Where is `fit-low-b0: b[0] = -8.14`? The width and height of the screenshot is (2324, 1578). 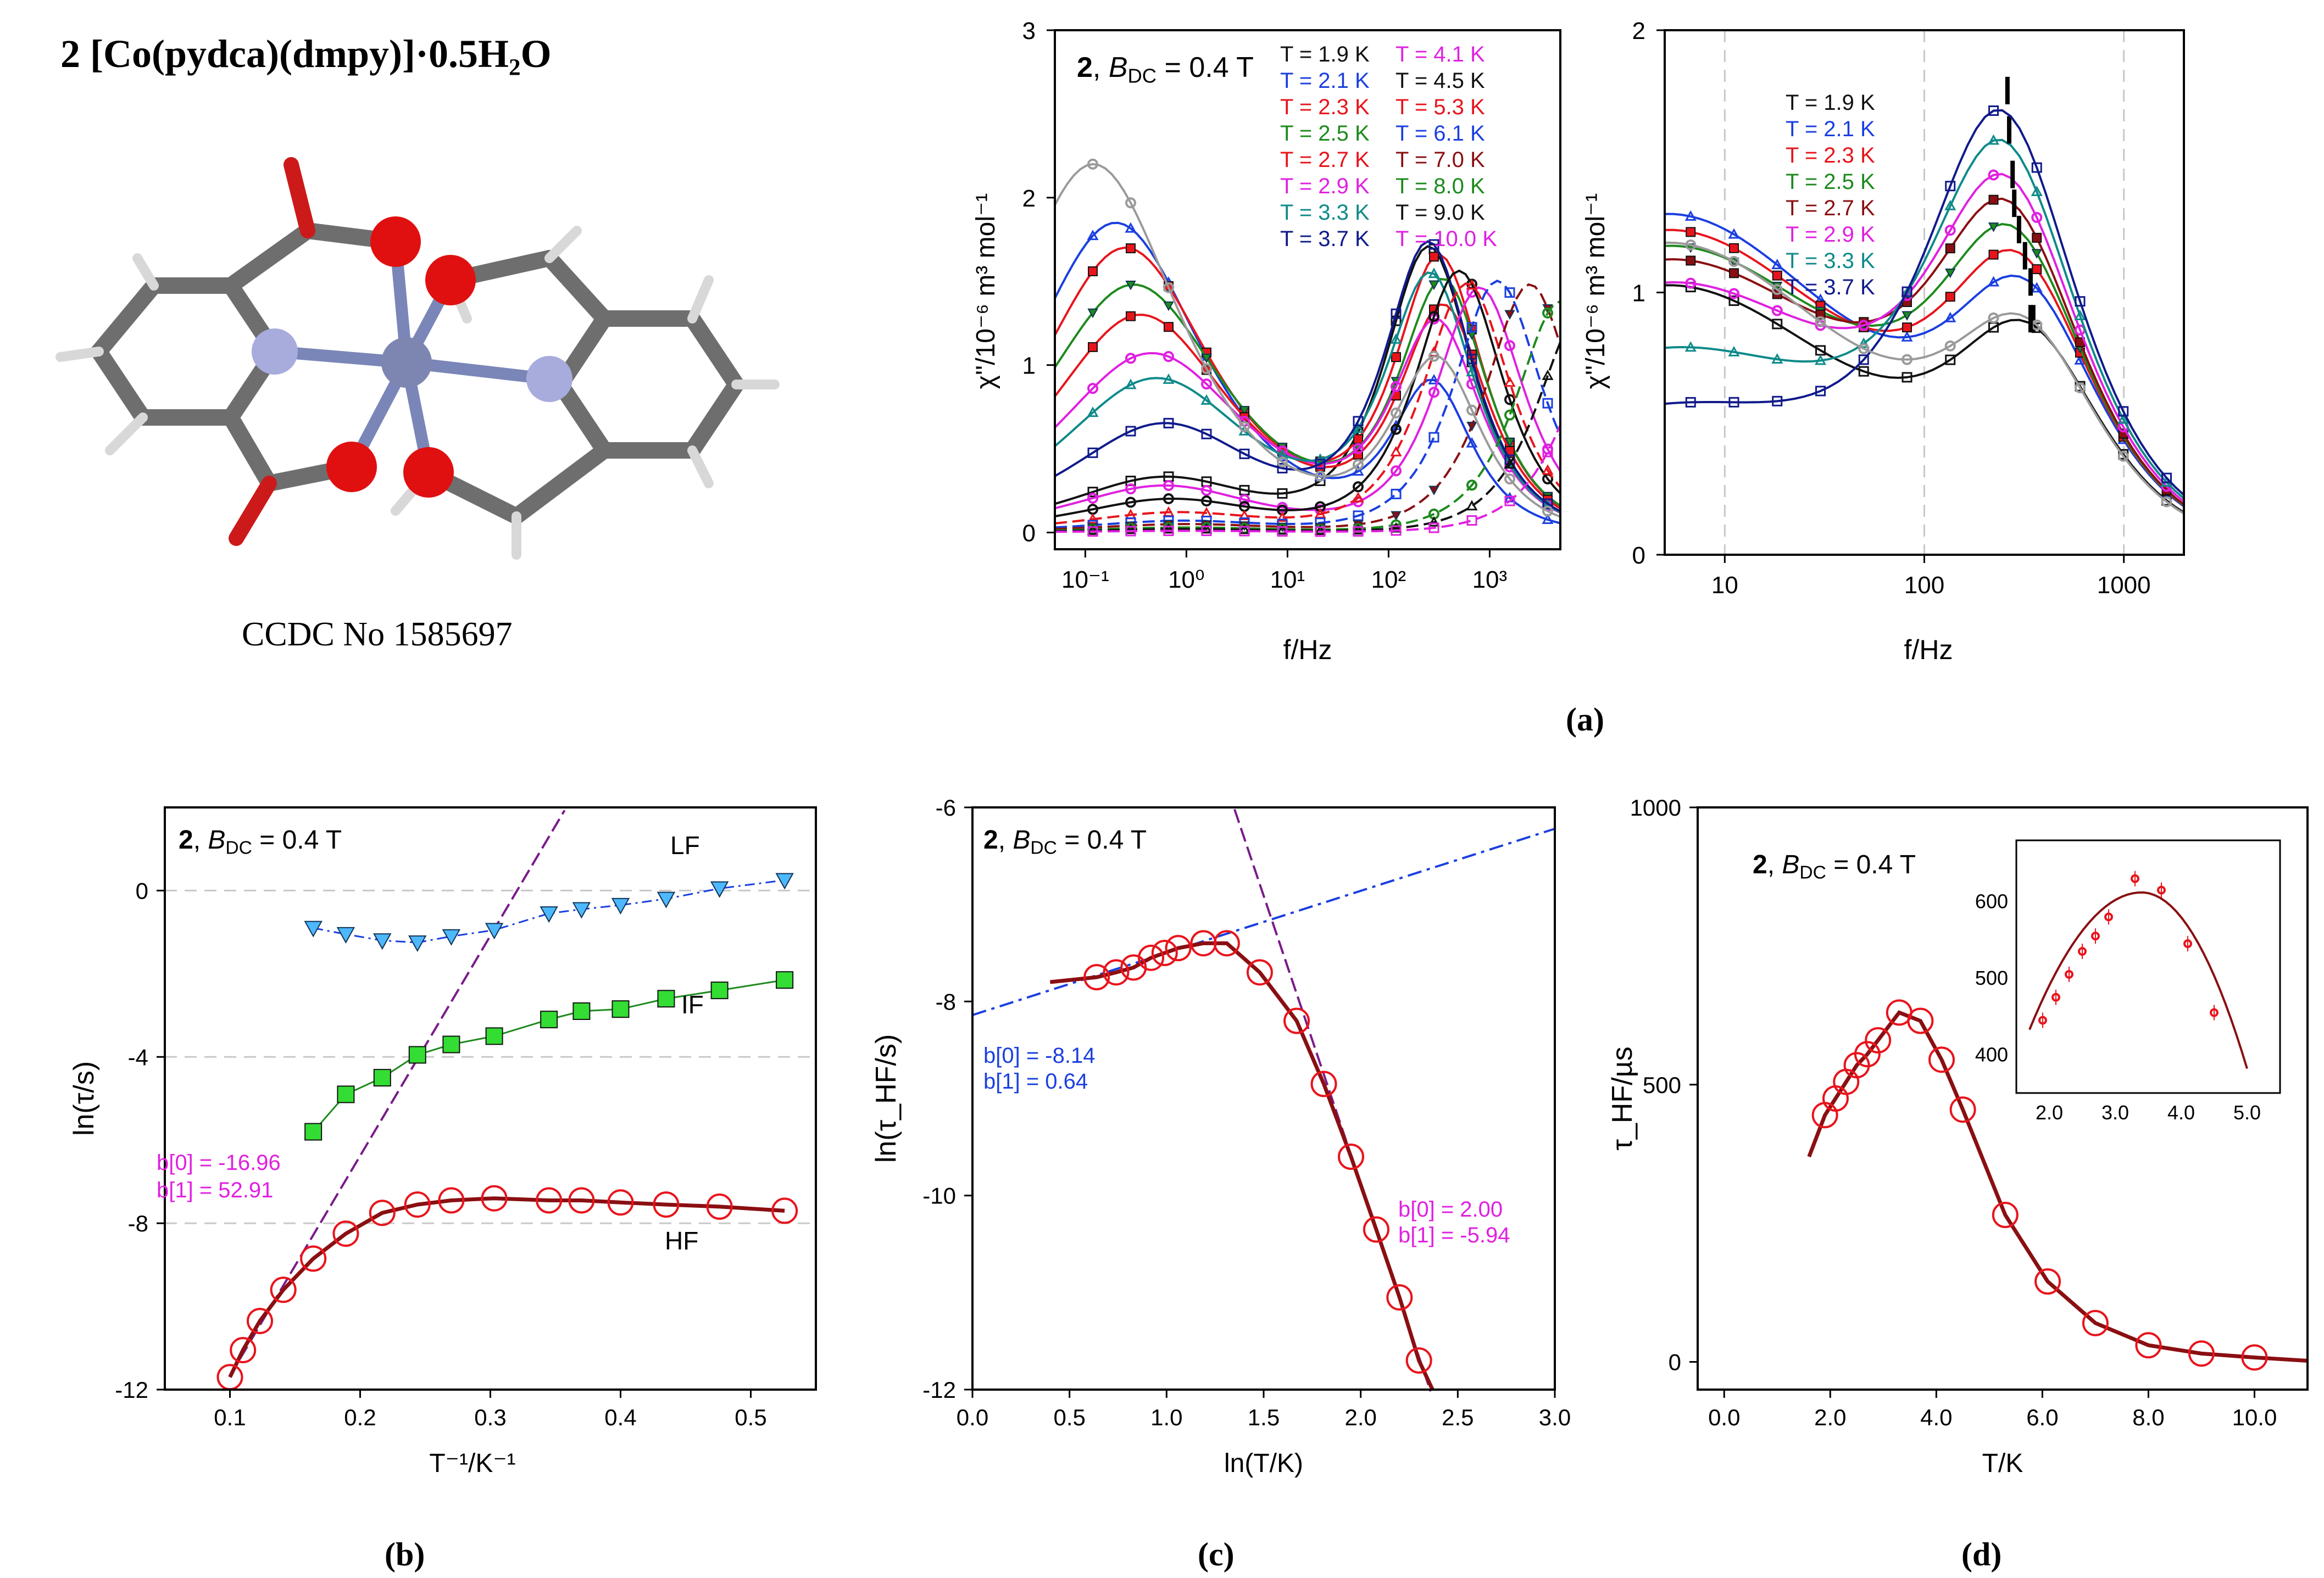 fit-low-b0: b[0] = -8.14 is located at coordinates (1039, 1056).